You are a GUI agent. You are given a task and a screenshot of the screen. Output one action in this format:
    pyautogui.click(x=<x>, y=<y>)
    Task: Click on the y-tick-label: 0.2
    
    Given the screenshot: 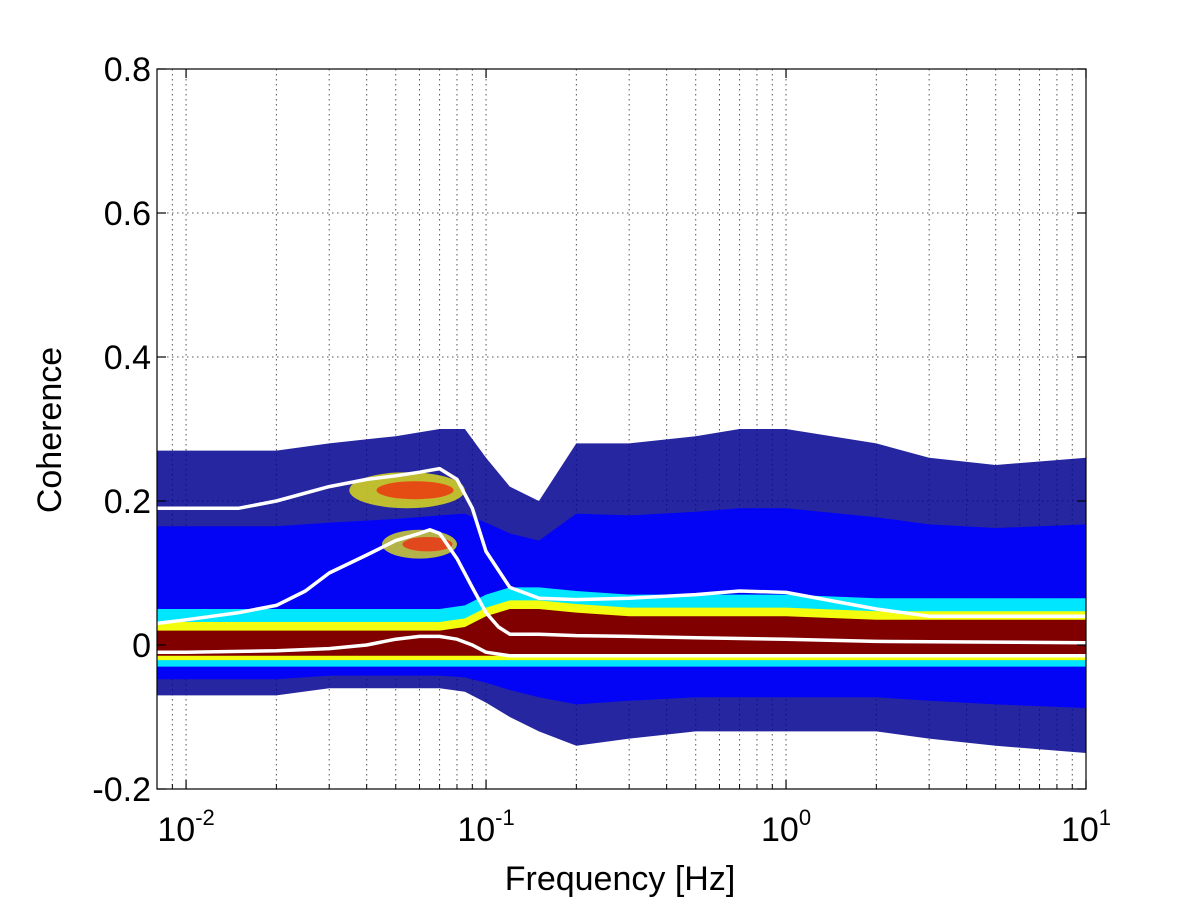 What is the action you would take?
    pyautogui.click(x=127, y=502)
    